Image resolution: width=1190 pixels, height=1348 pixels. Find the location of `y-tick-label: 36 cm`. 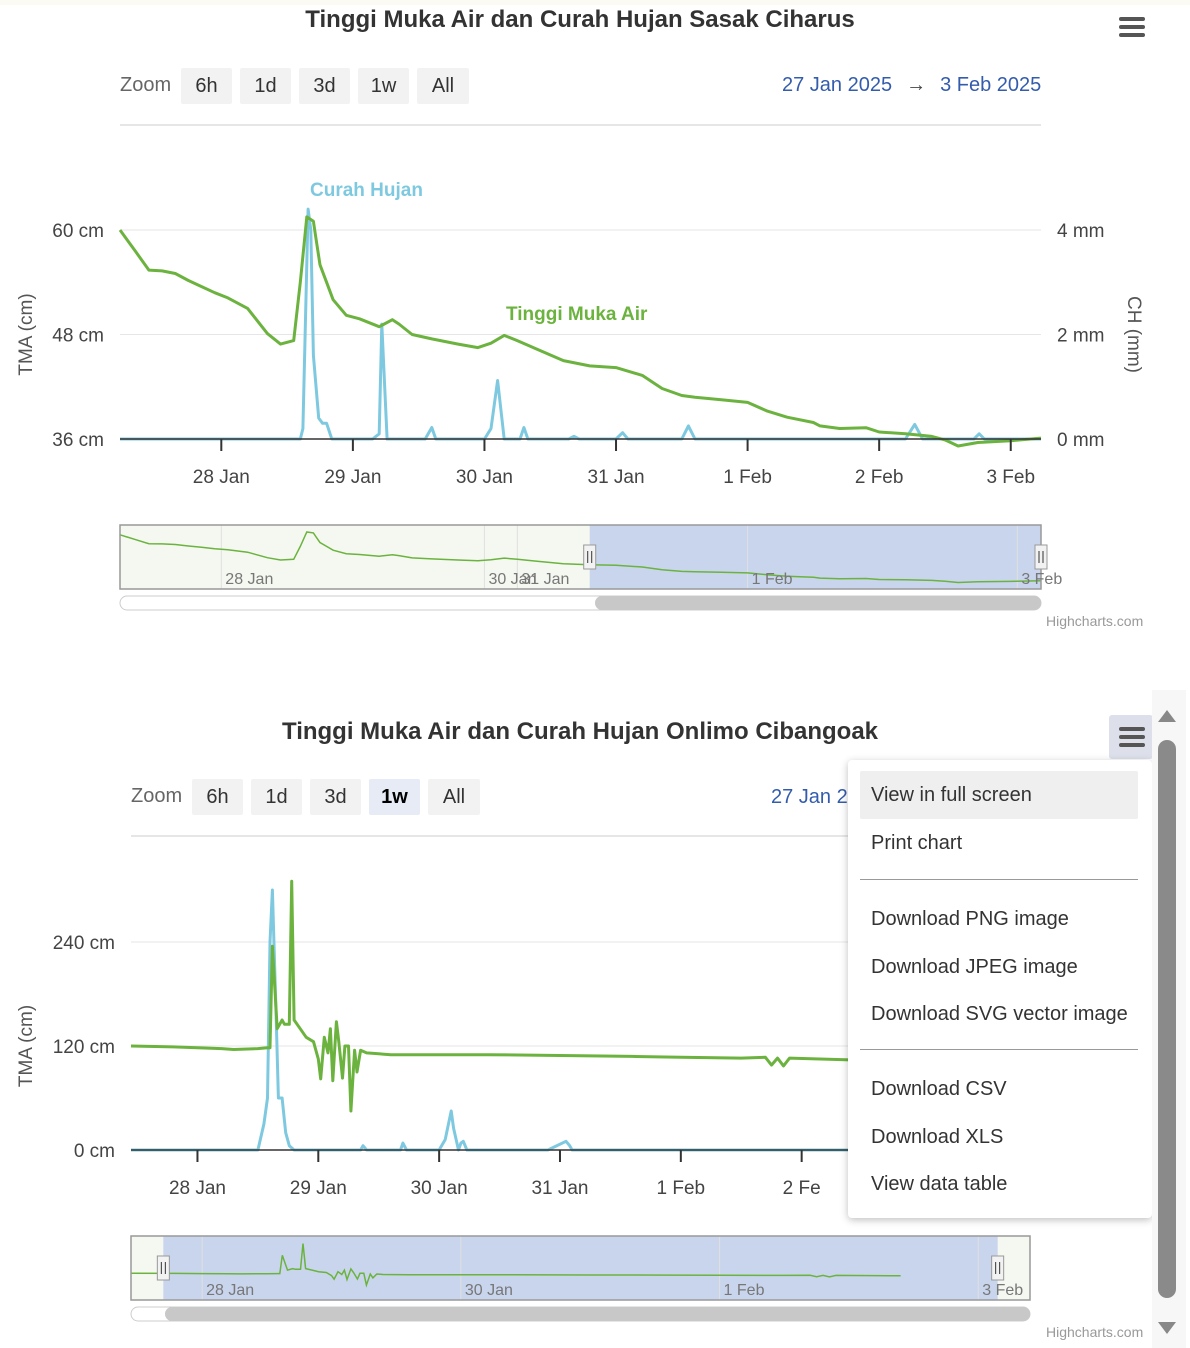

y-tick-label: 36 cm is located at coordinates (78, 440).